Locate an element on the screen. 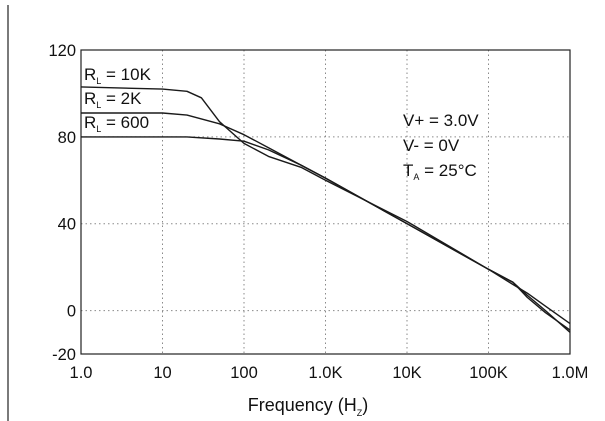 The image size is (605, 421). x-tick-label: 100K is located at coordinates (488, 373).